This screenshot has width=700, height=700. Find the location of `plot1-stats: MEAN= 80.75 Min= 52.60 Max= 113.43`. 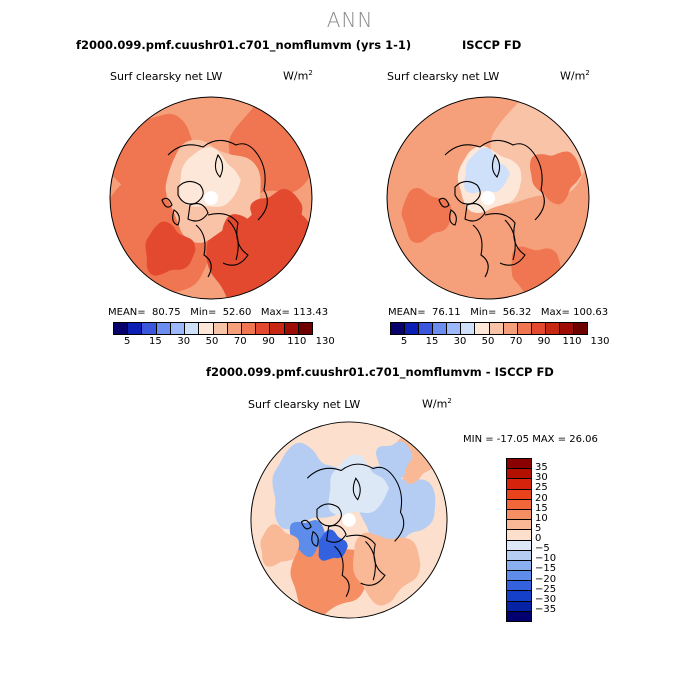

plot1-stats: MEAN= 80.75 Min= 52.60 Max= 113.43 is located at coordinates (218, 312).